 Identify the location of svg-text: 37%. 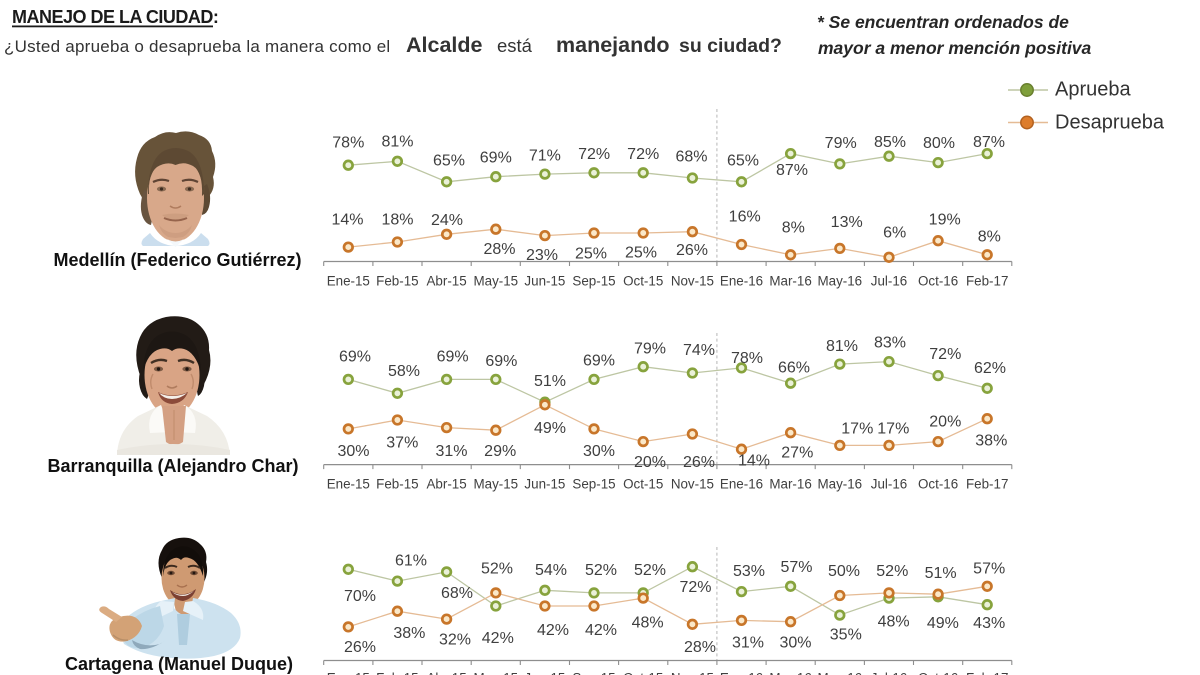
(402, 443).